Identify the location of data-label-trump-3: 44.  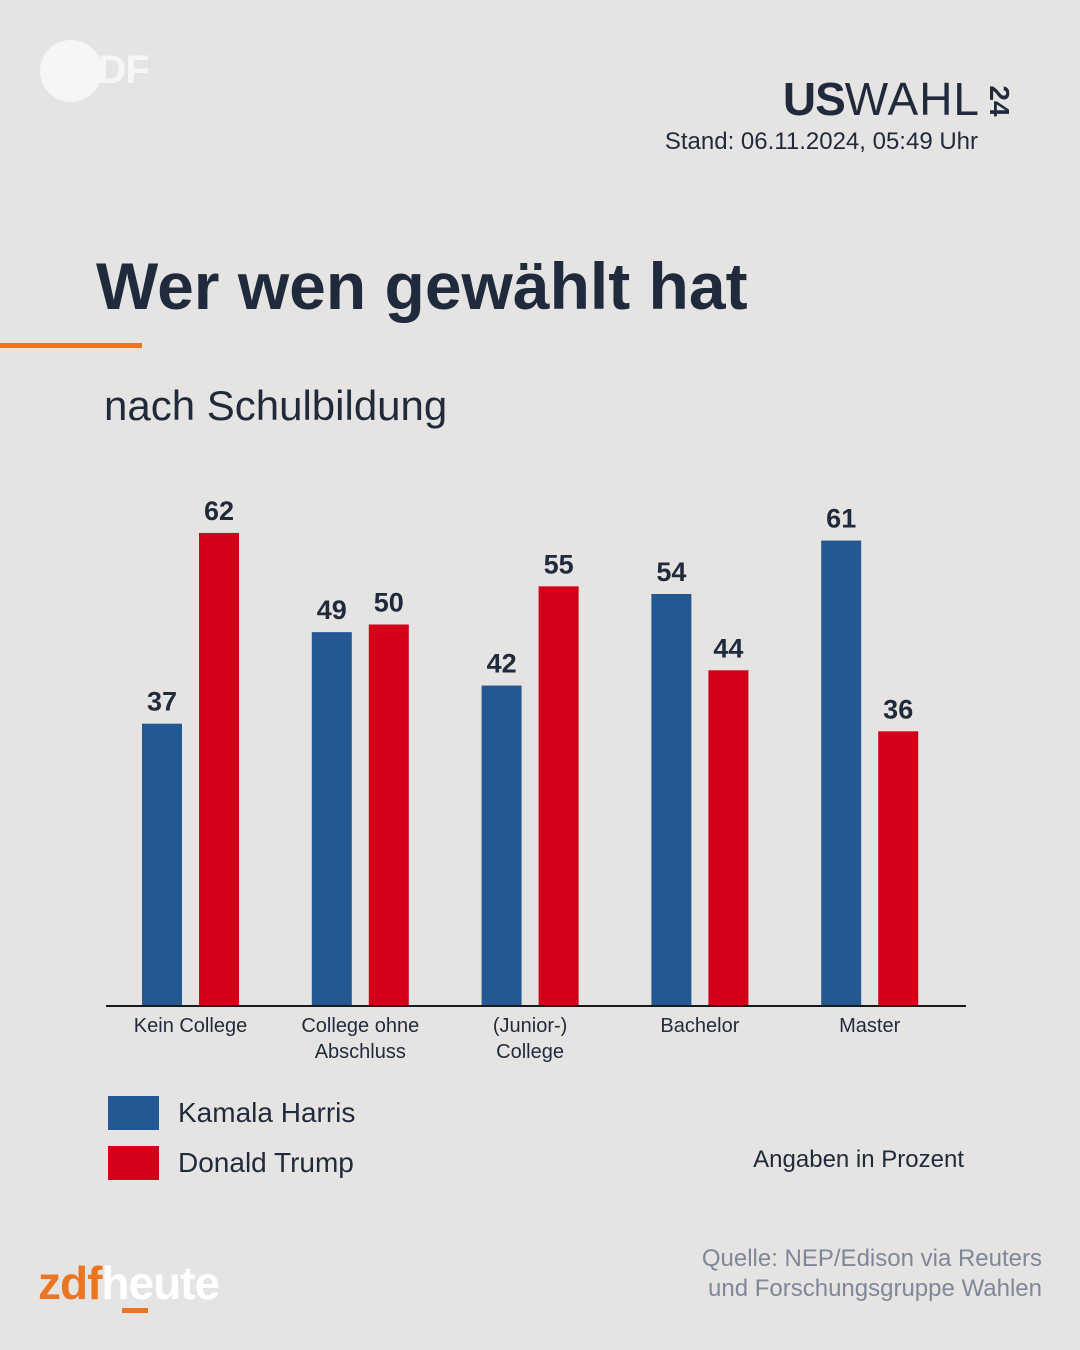
(728, 648).